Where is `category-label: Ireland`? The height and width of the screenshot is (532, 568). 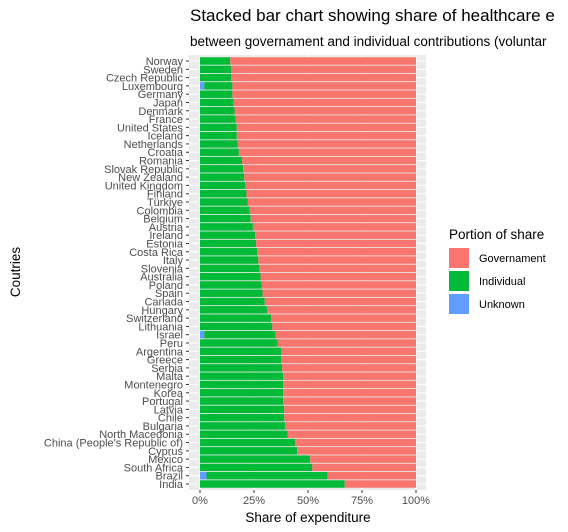
category-label: Ireland is located at coordinates (166, 236).